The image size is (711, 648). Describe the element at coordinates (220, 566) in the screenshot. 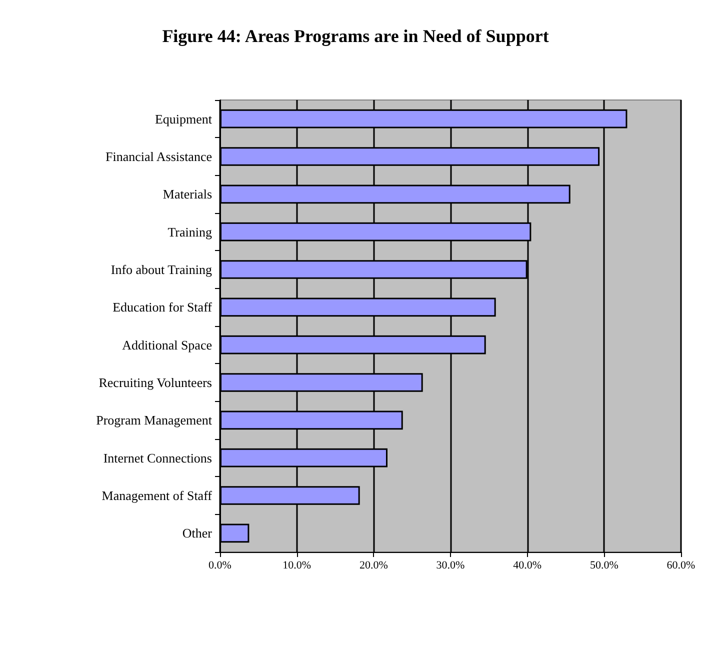

I see `x-tick-label: 0.0%` at that location.